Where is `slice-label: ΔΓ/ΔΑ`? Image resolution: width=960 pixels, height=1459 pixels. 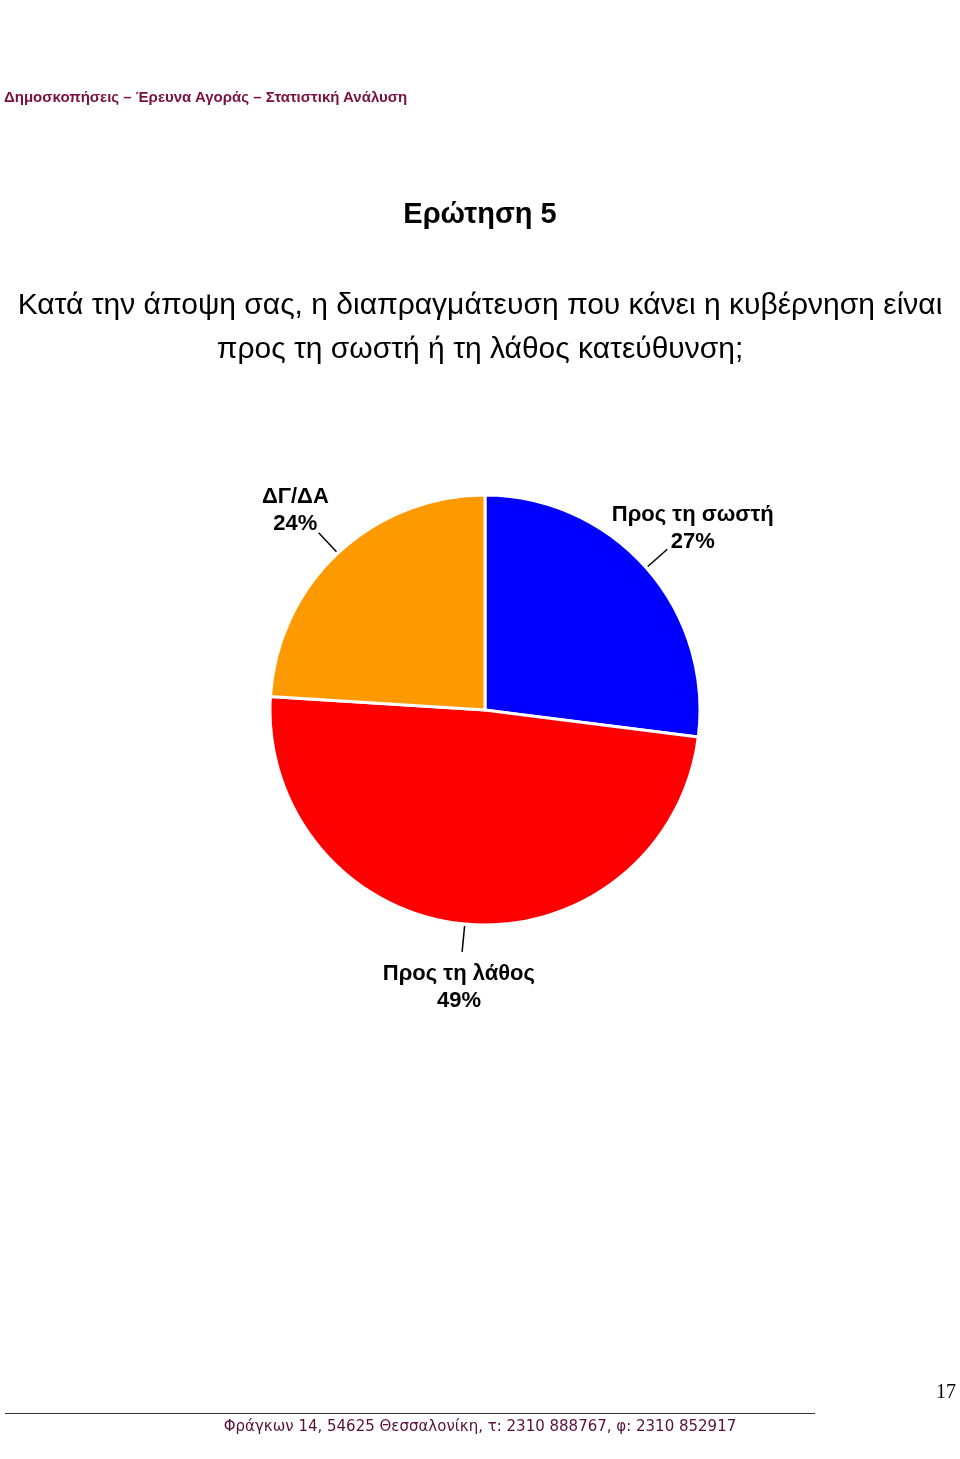
slice-label: ΔΓ/ΔΑ is located at coordinates (295, 495).